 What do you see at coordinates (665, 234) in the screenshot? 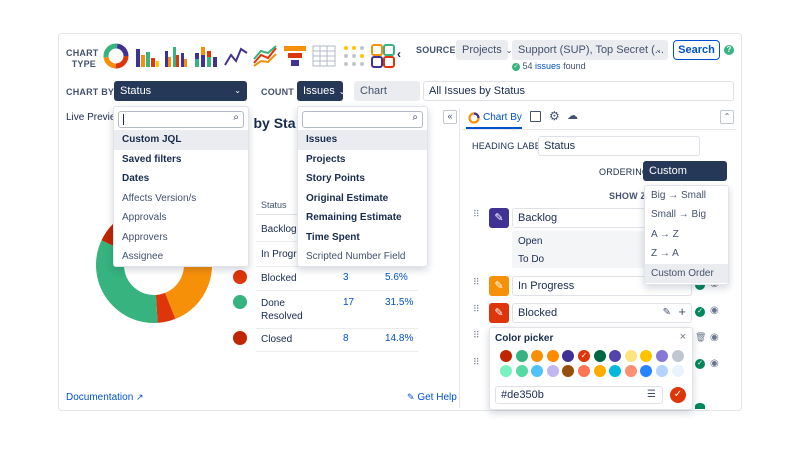
I see `ordering-option: A → Z` at bounding box center [665, 234].